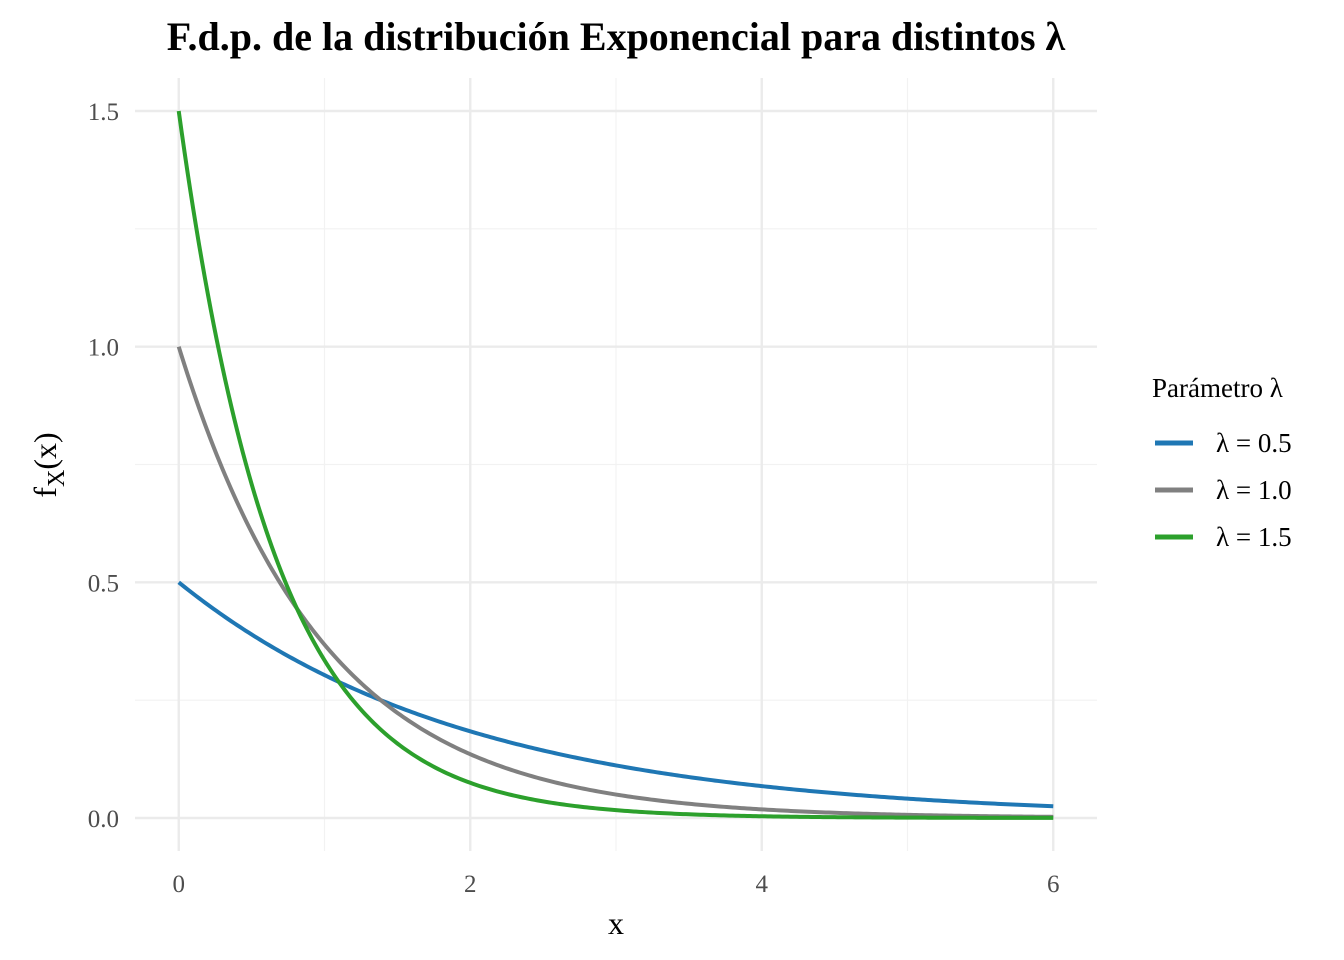  Describe the element at coordinates (45, 450) in the screenshot. I see `y-axis-label-rest: (x)` at that location.